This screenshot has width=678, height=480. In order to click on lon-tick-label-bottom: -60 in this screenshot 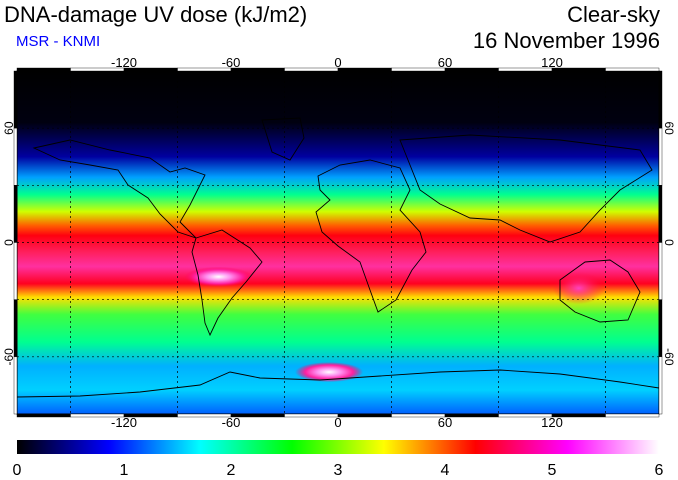, I will do `click(231, 422)`.